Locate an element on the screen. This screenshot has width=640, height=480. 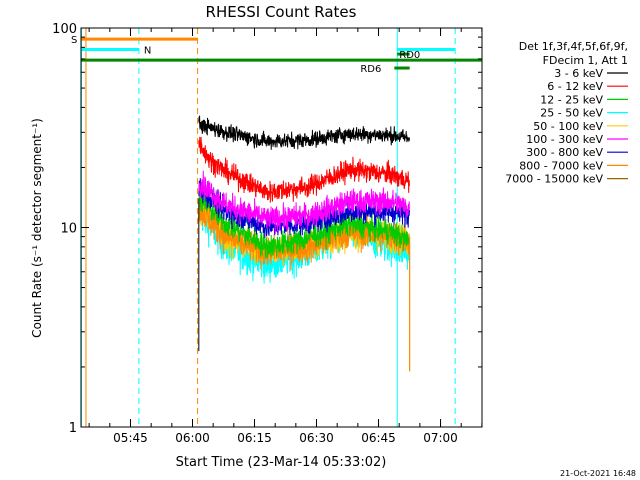
annotation-label: RD0 is located at coordinates (409, 55).